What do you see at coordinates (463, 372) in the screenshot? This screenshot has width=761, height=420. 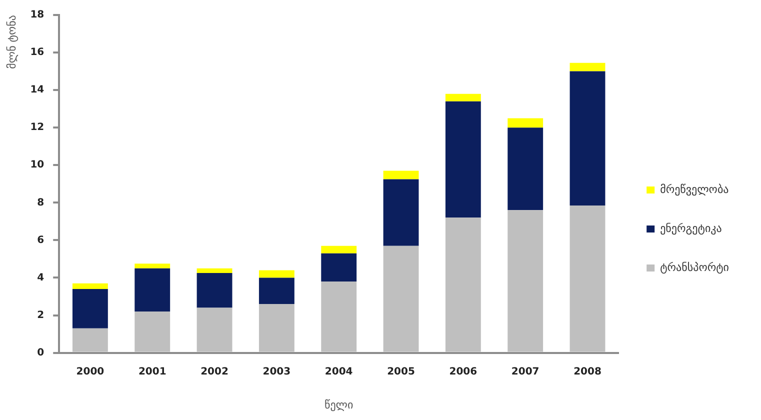 I see `x-tick-label: 2006` at bounding box center [463, 372].